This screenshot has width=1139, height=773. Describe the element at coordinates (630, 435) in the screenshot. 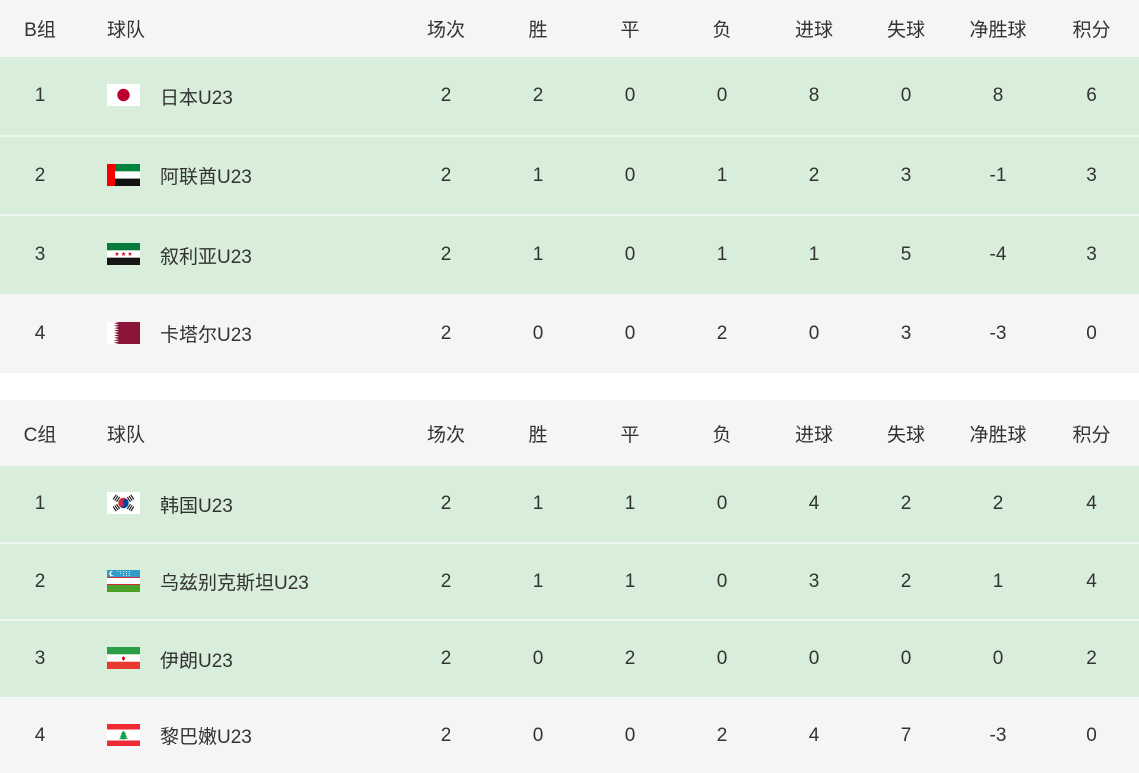

I see `column-header-draws: 平` at that location.